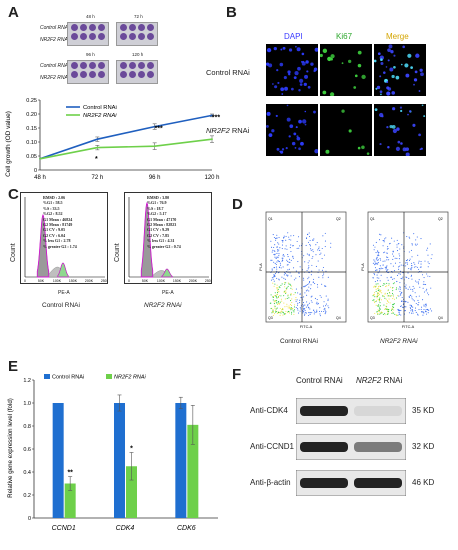 The width and height of the screenshot is (458, 550). Describe the element at coordinates (97, 178) in the screenshot. I see `x-tick-label: 72 h` at that location.